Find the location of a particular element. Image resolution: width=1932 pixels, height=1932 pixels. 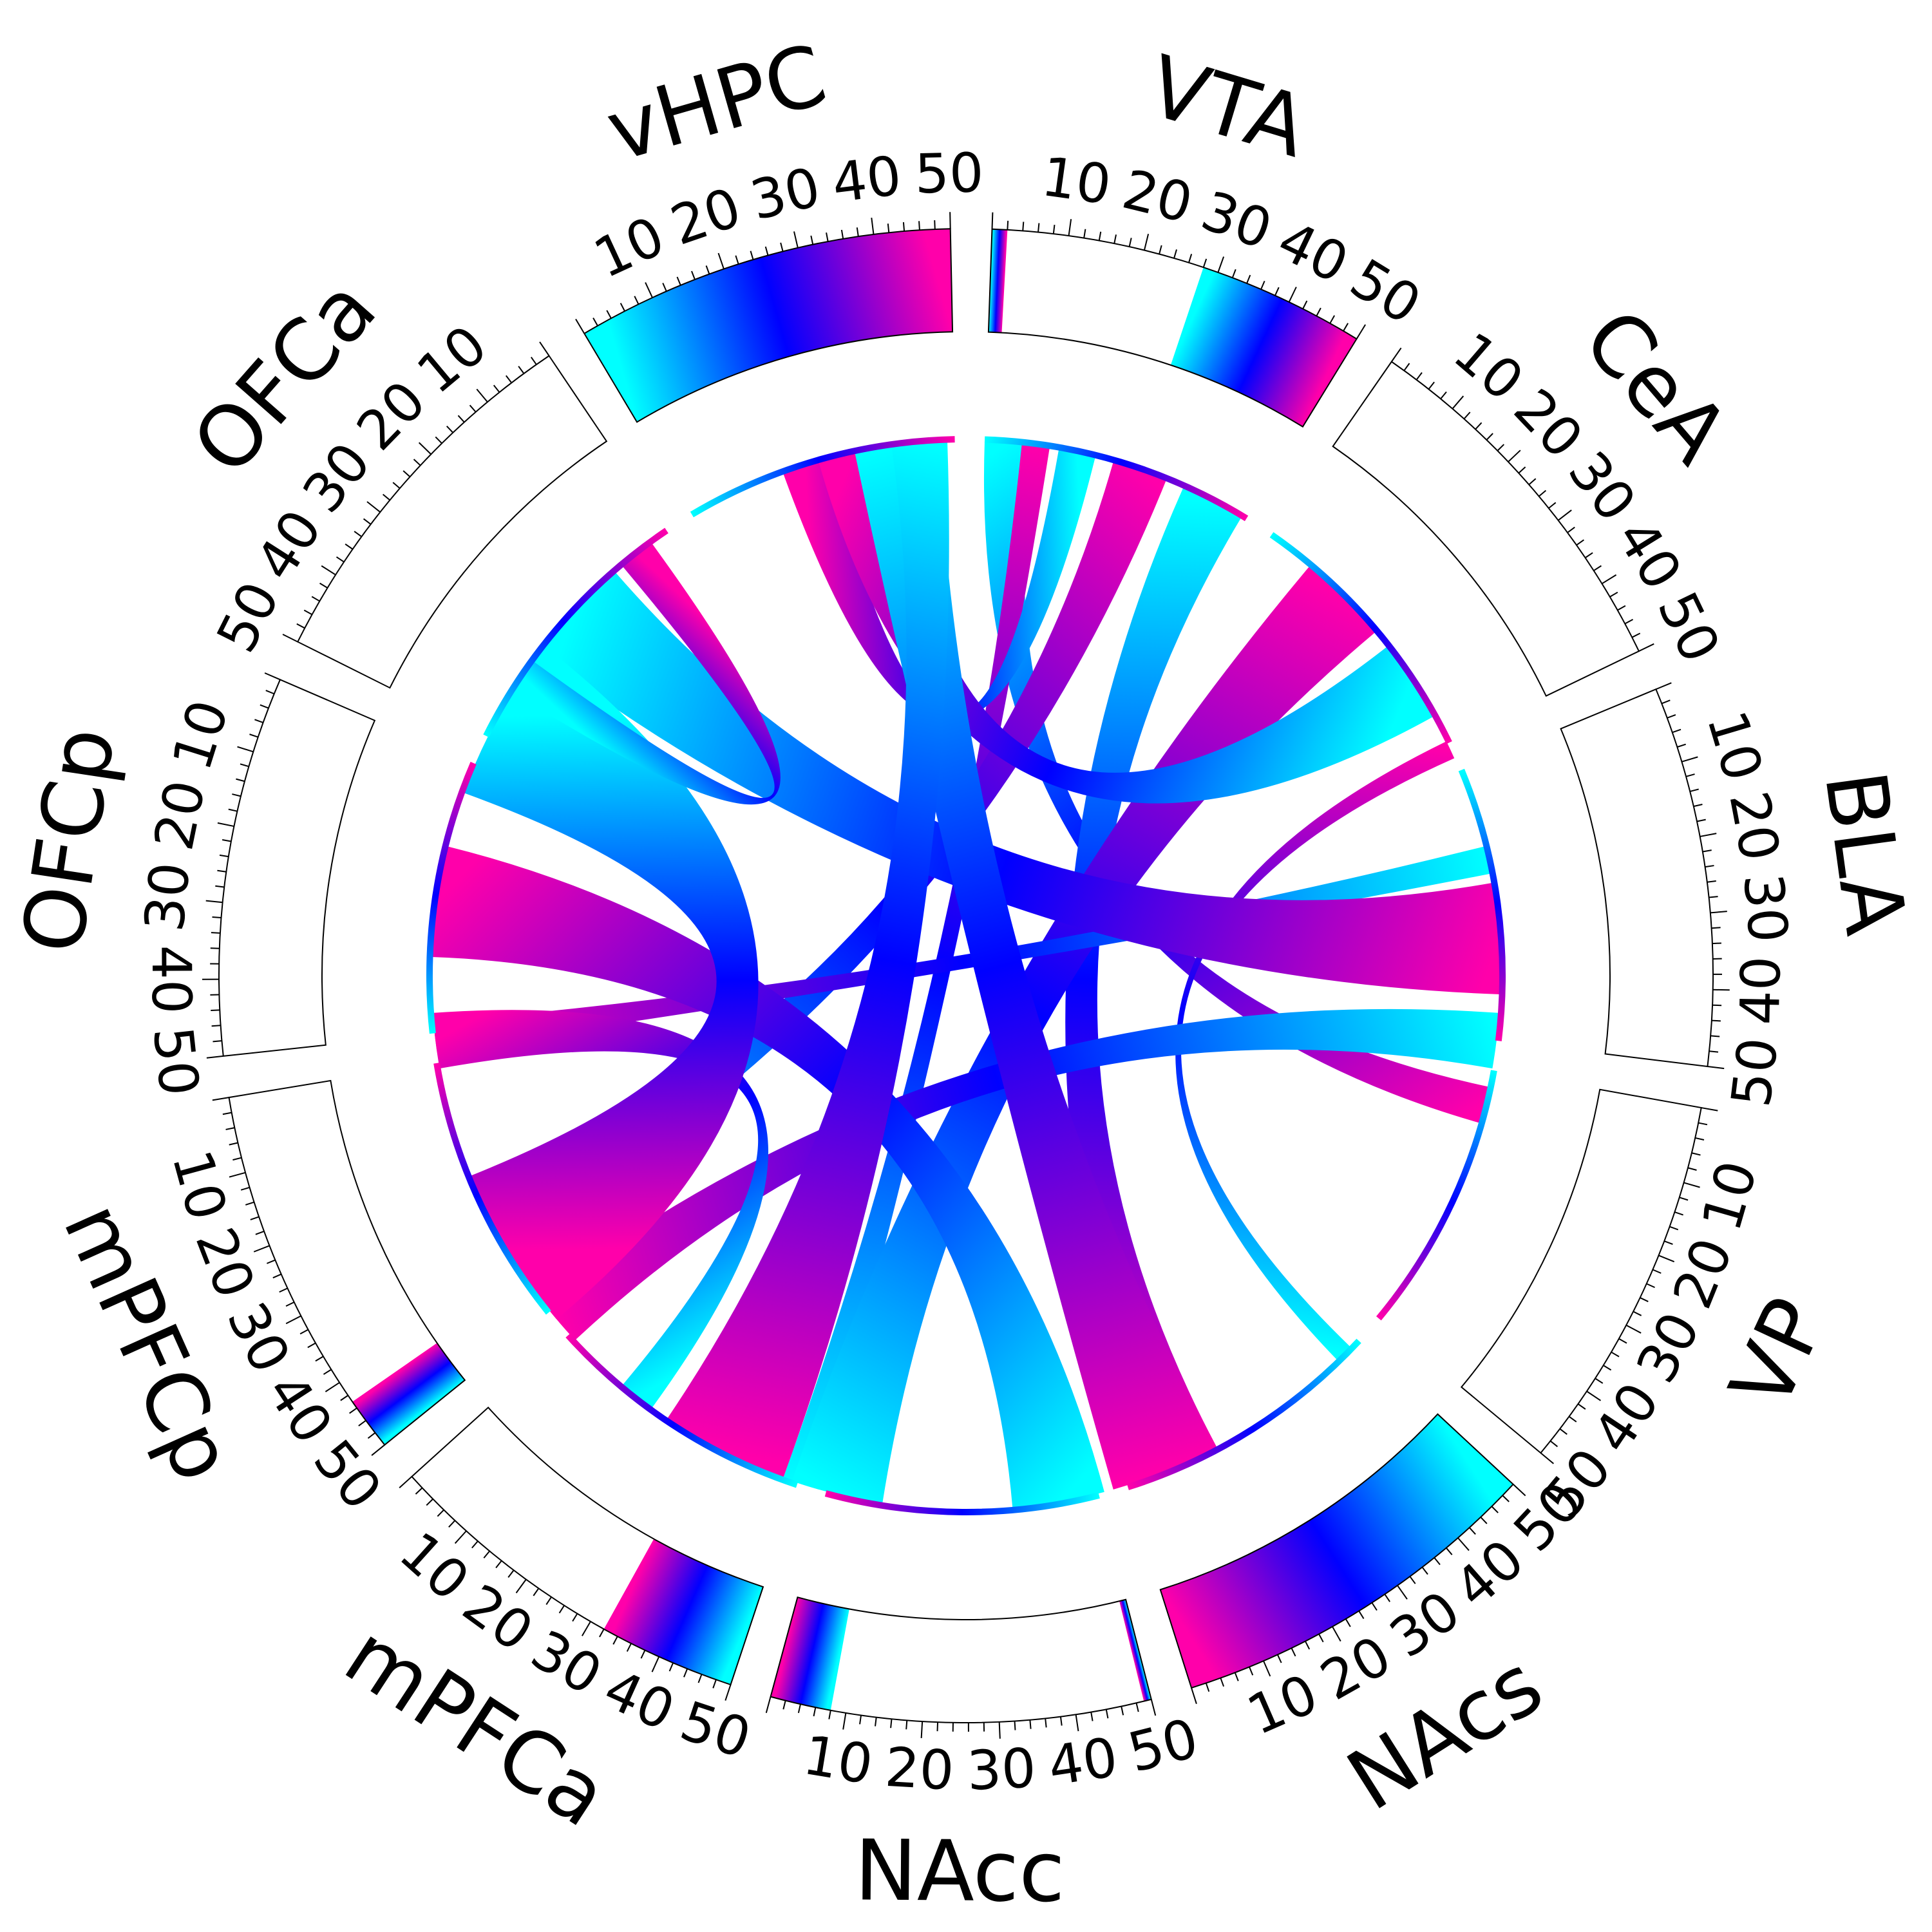

region-ring-mPFCp is located at coordinates (347, 1262).